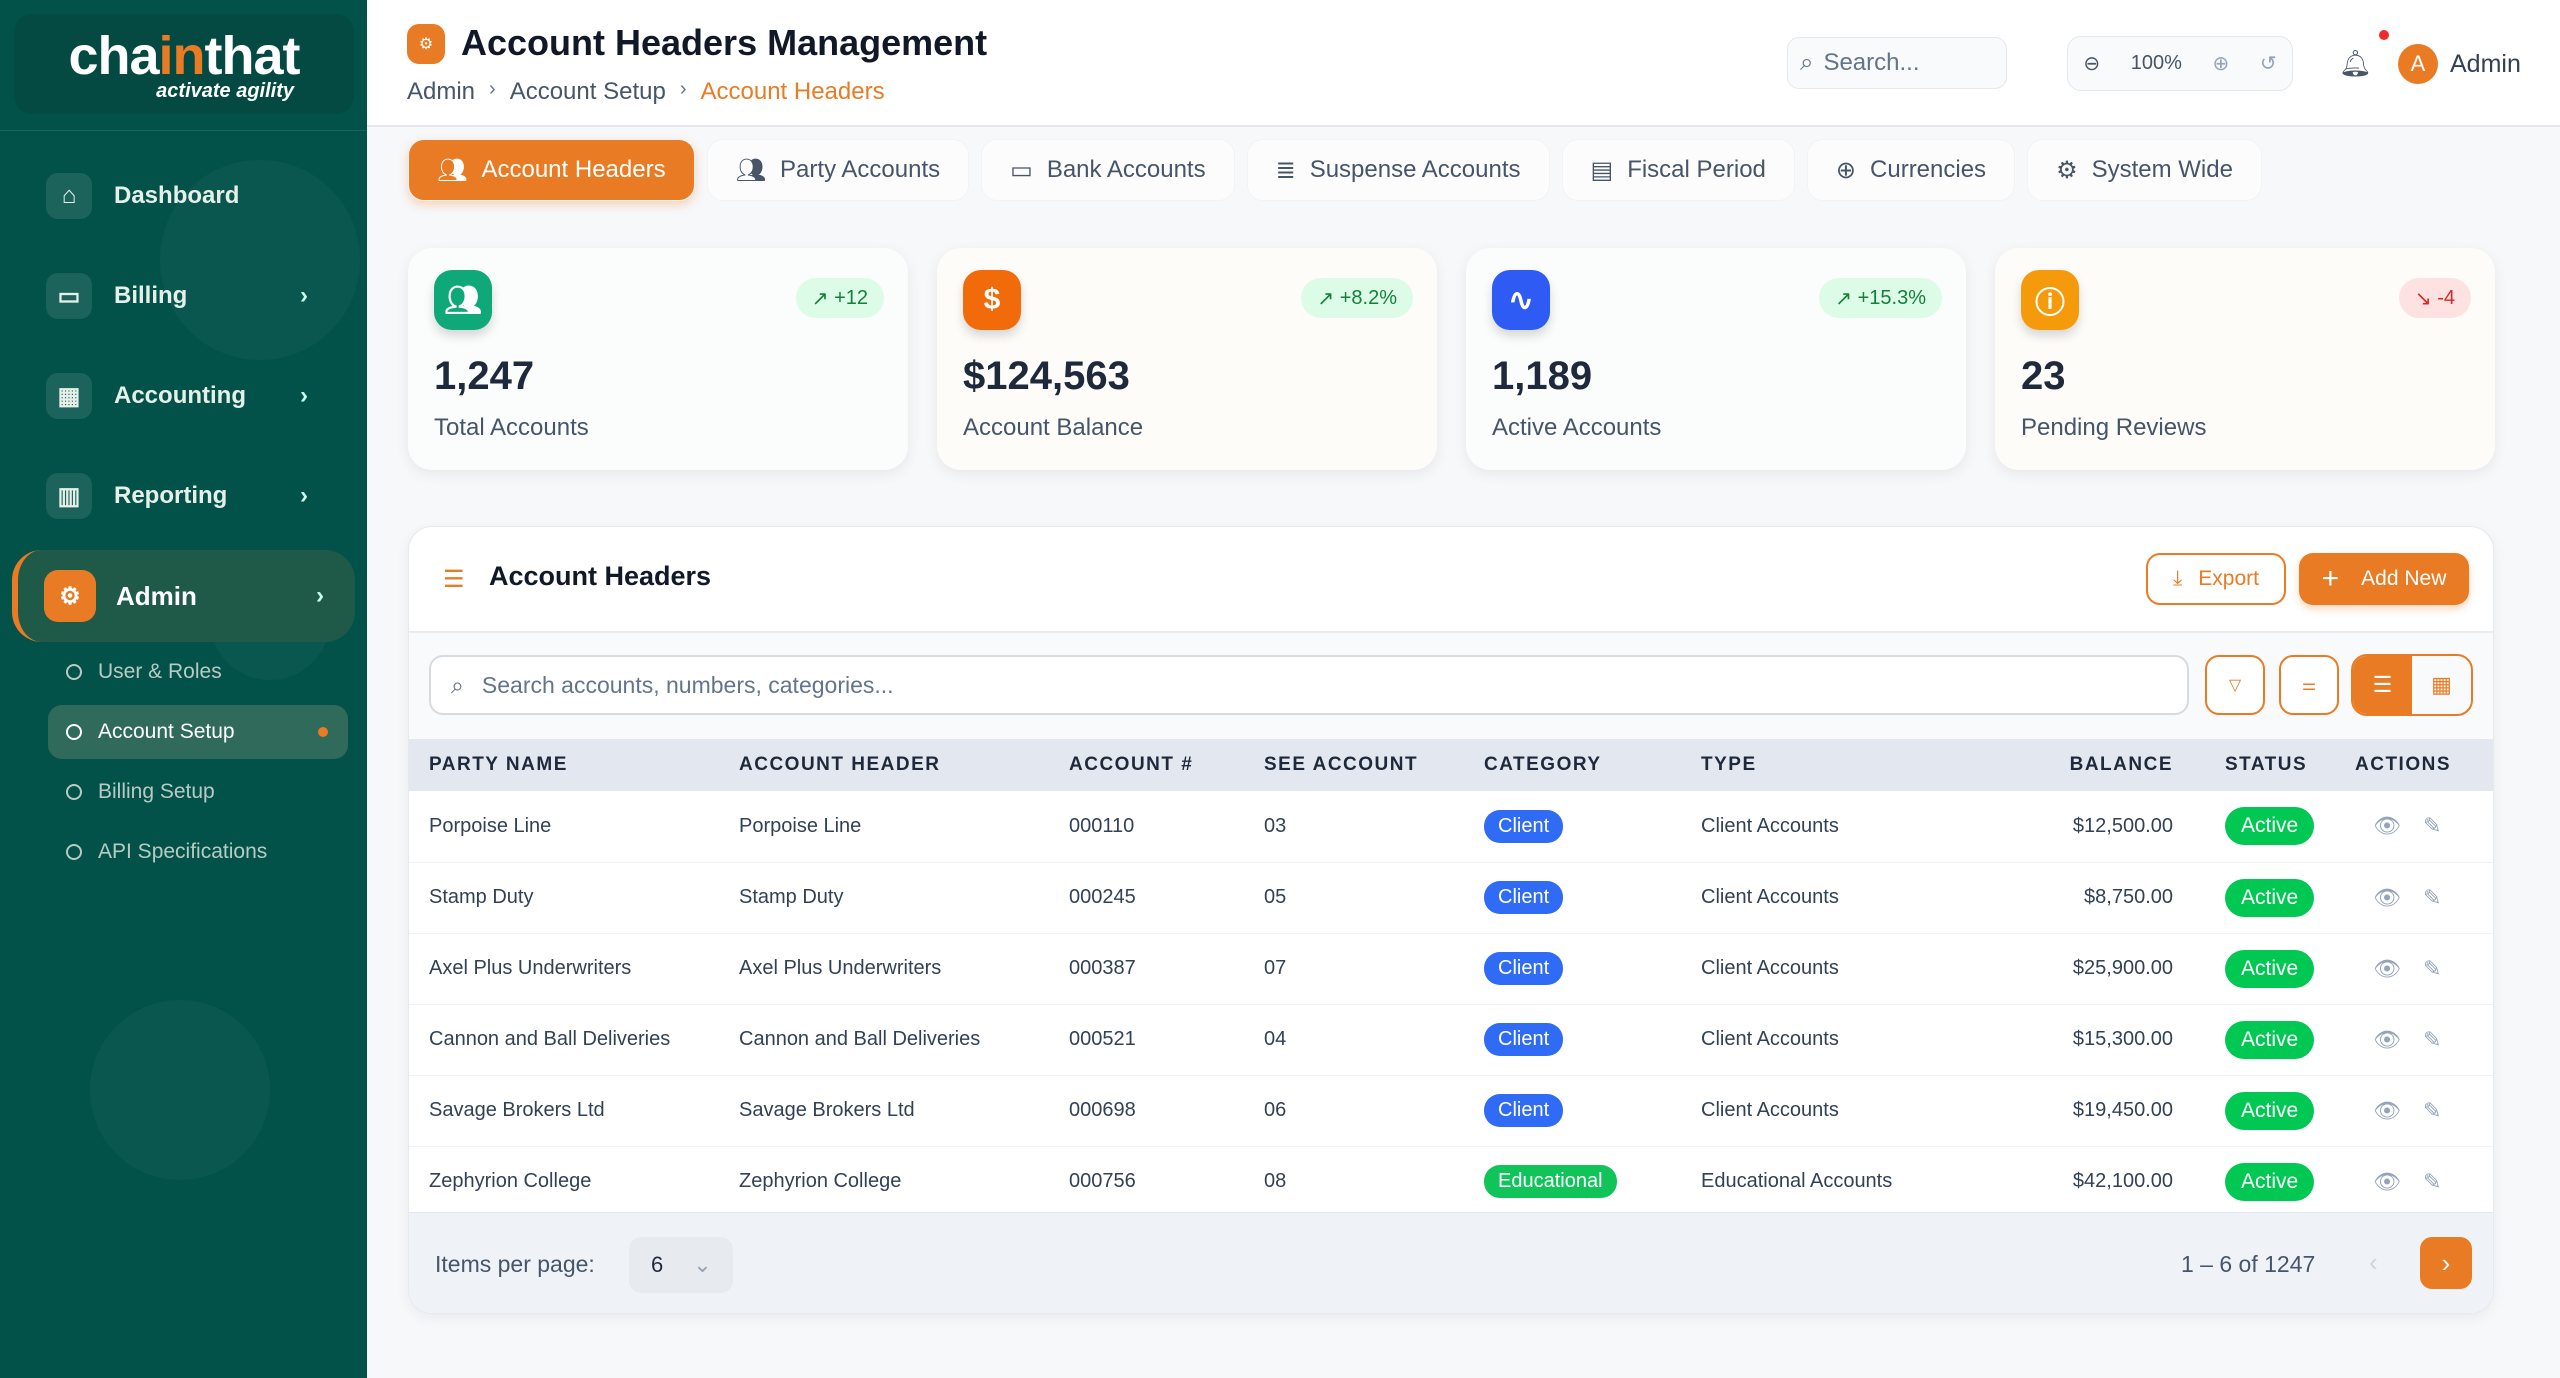 The width and height of the screenshot is (2560, 1378). What do you see at coordinates (2268, 64) in the screenshot?
I see `reset-zoom-icon: ↺` at bounding box center [2268, 64].